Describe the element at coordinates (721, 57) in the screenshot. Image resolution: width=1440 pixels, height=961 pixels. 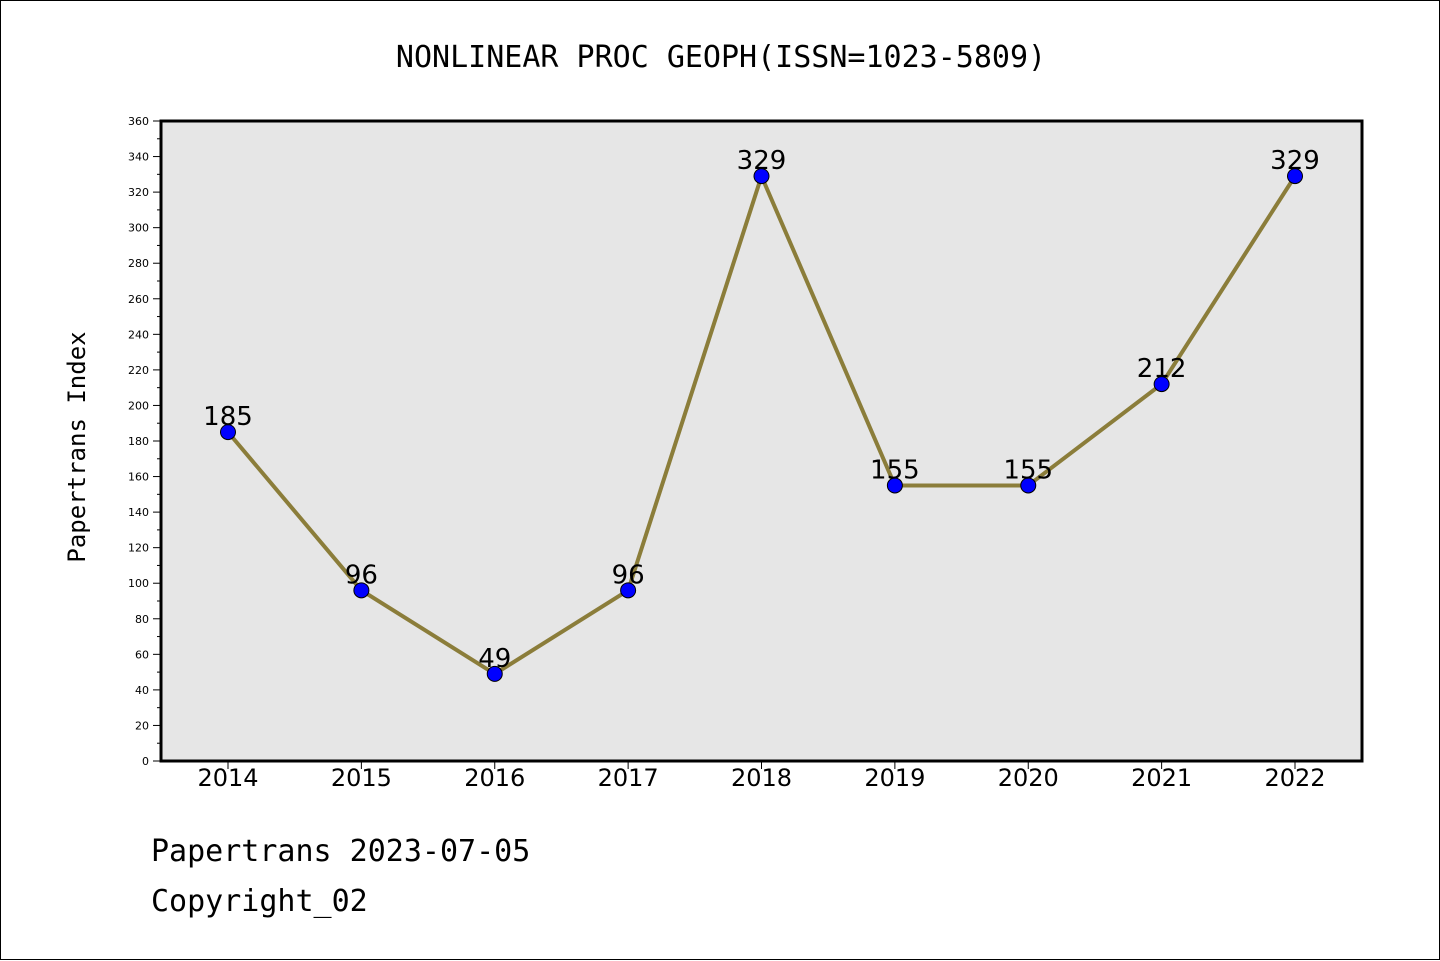
I see `chart-title: NONLINEAR PROC GEOPH(ISSN=1023-5809)` at that location.